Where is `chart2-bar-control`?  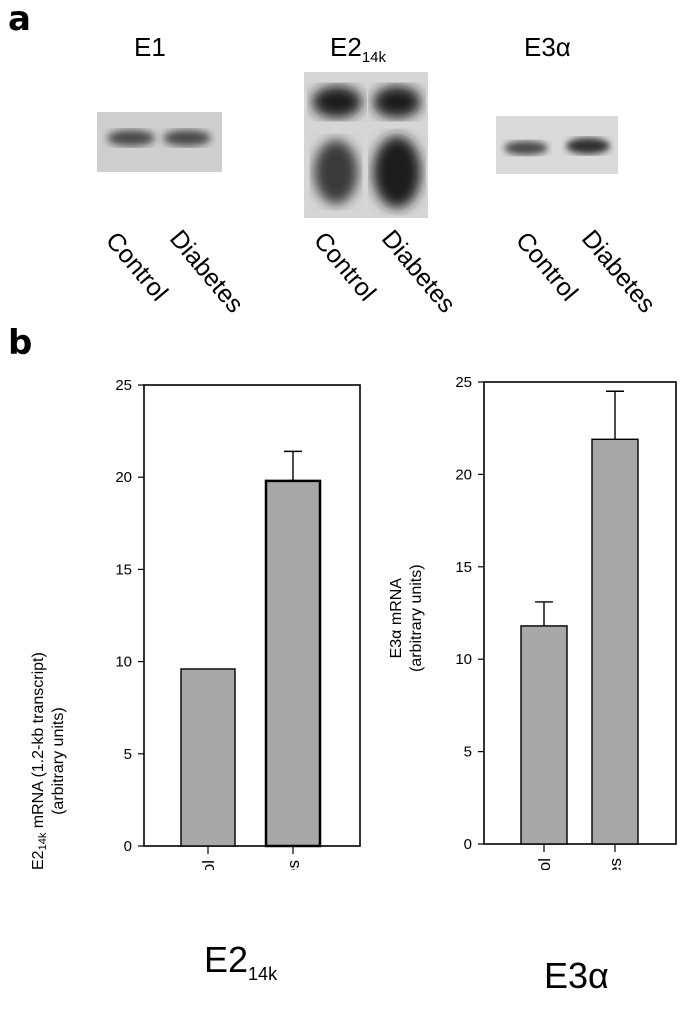
chart2-bar-control is located at coordinates (544, 735).